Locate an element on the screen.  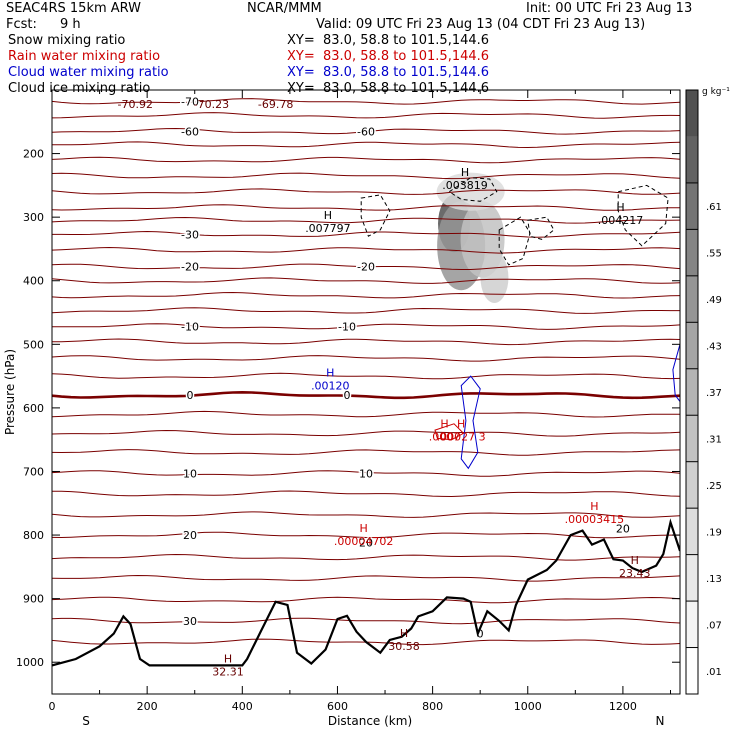
north-label: N is located at coordinates (660, 721).